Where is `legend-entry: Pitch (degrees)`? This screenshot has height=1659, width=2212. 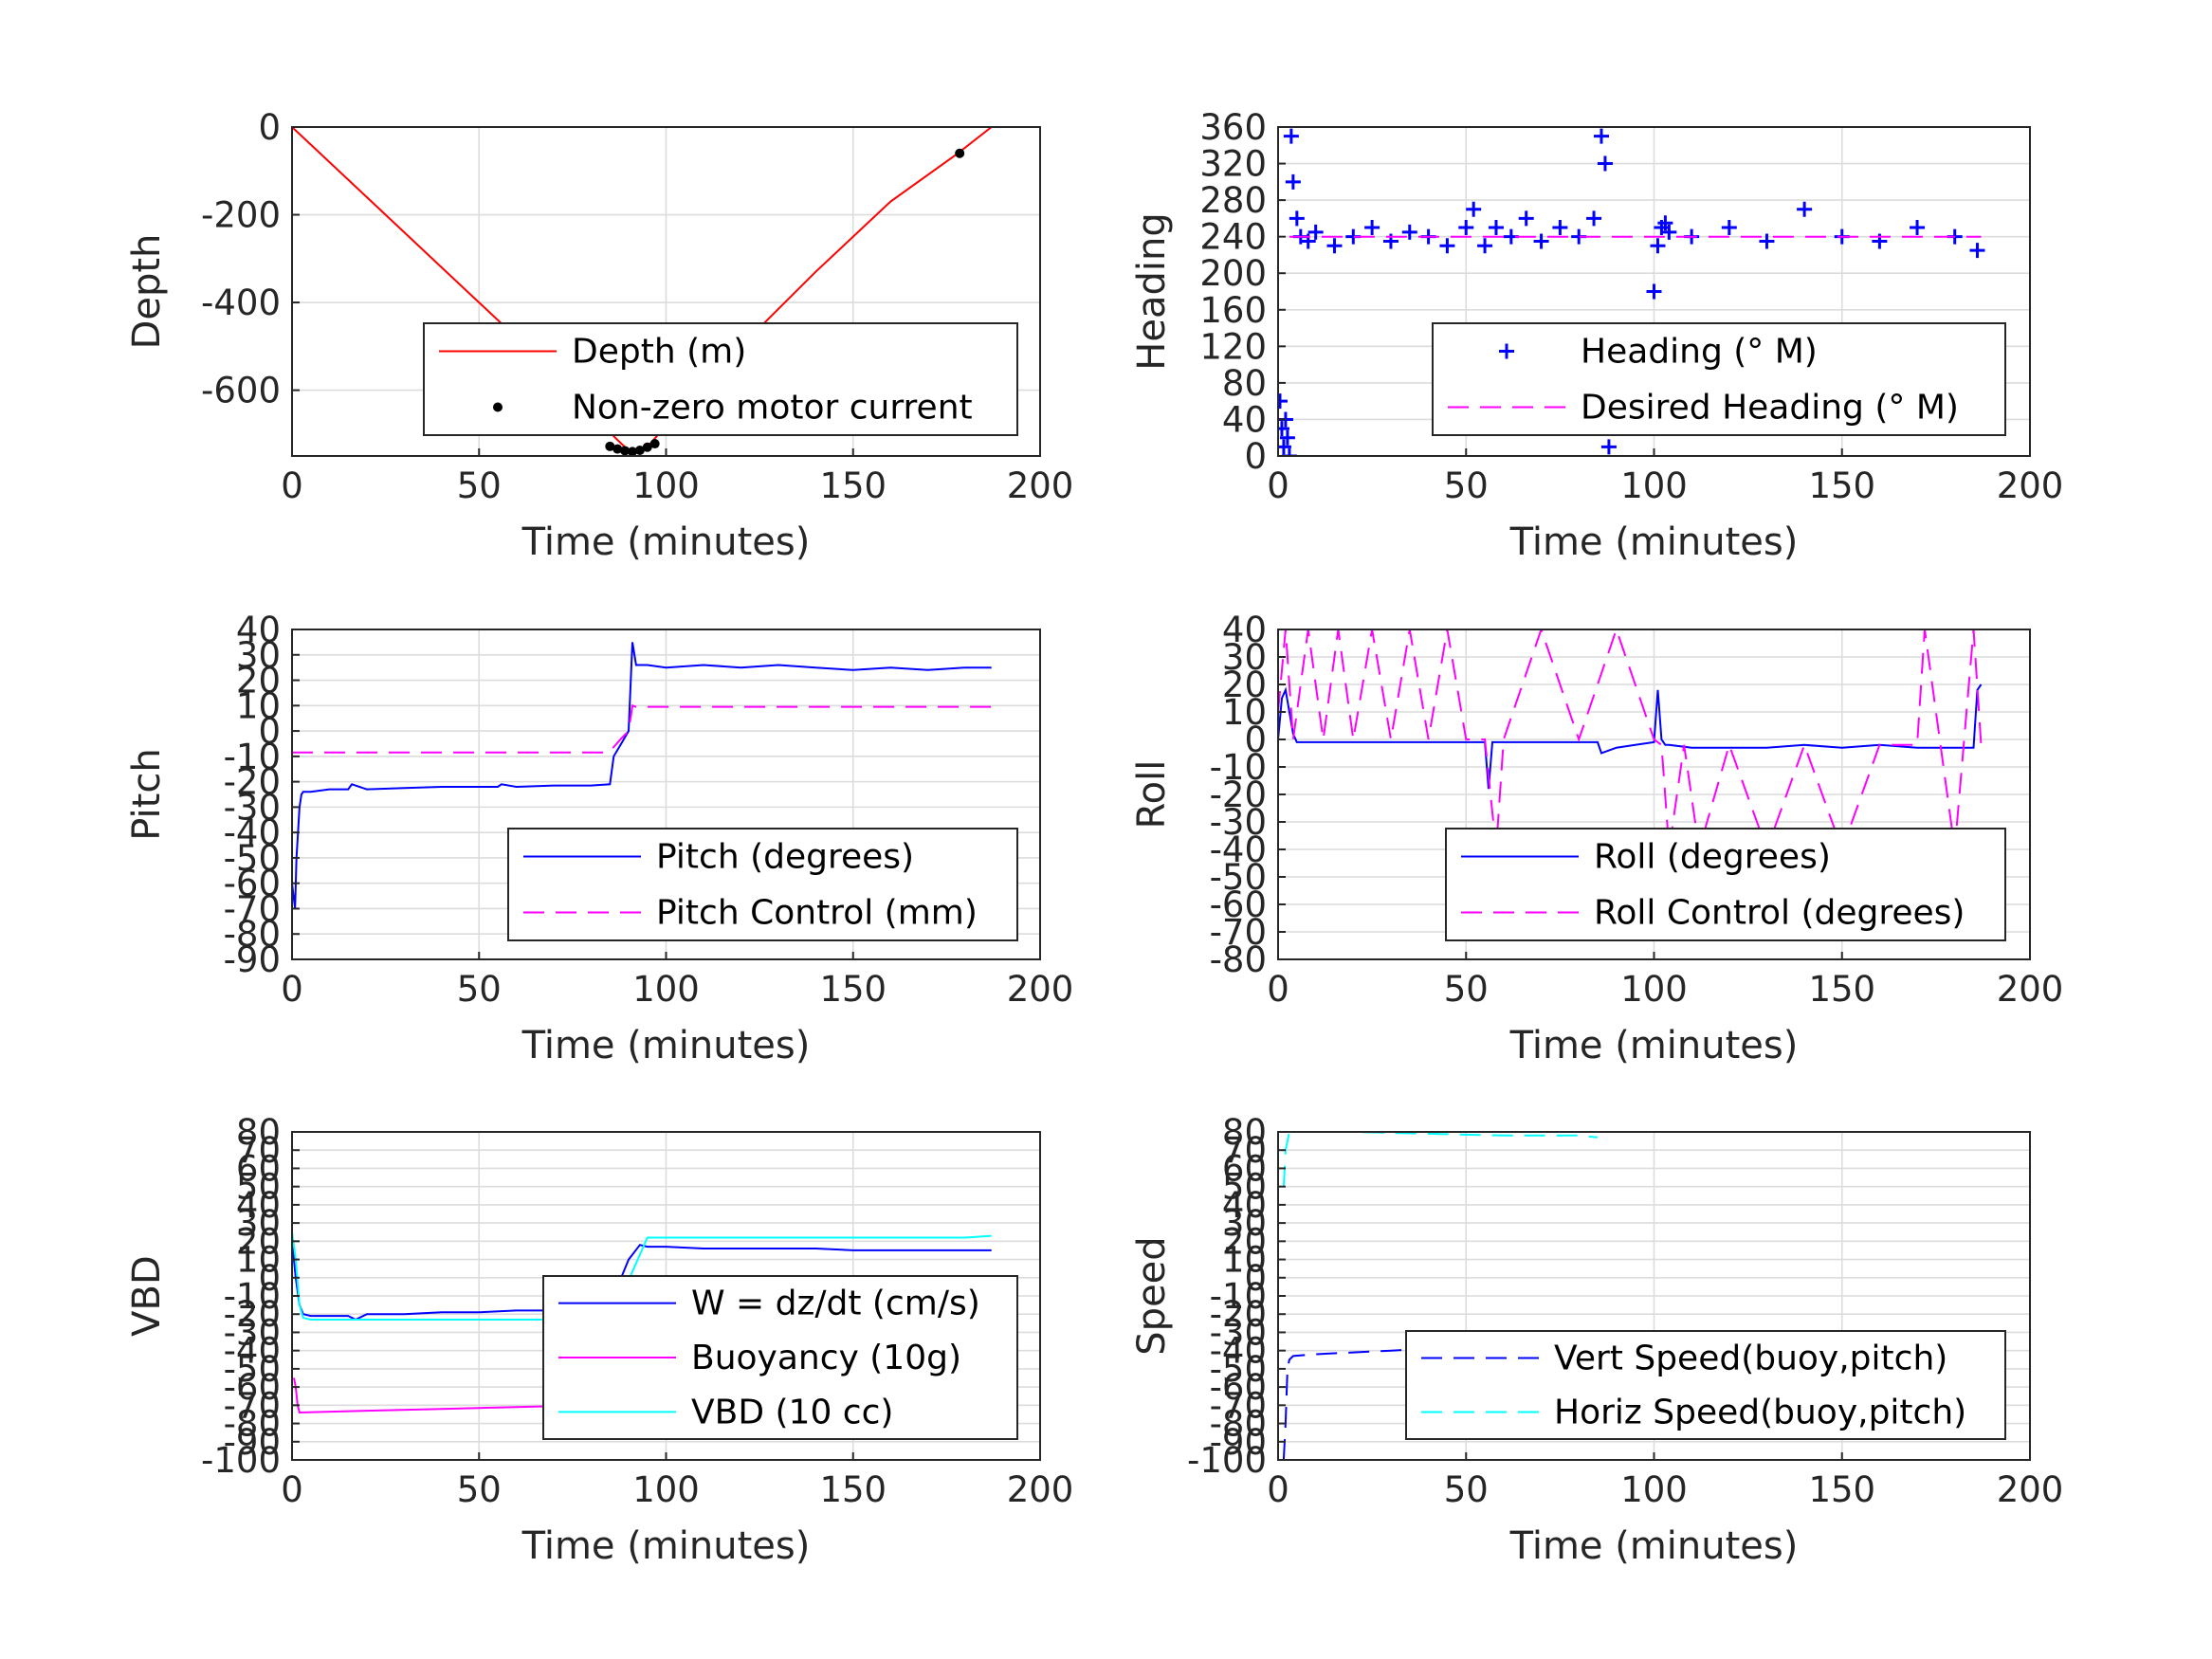
legend-entry: Pitch (degrees) is located at coordinates (785, 857).